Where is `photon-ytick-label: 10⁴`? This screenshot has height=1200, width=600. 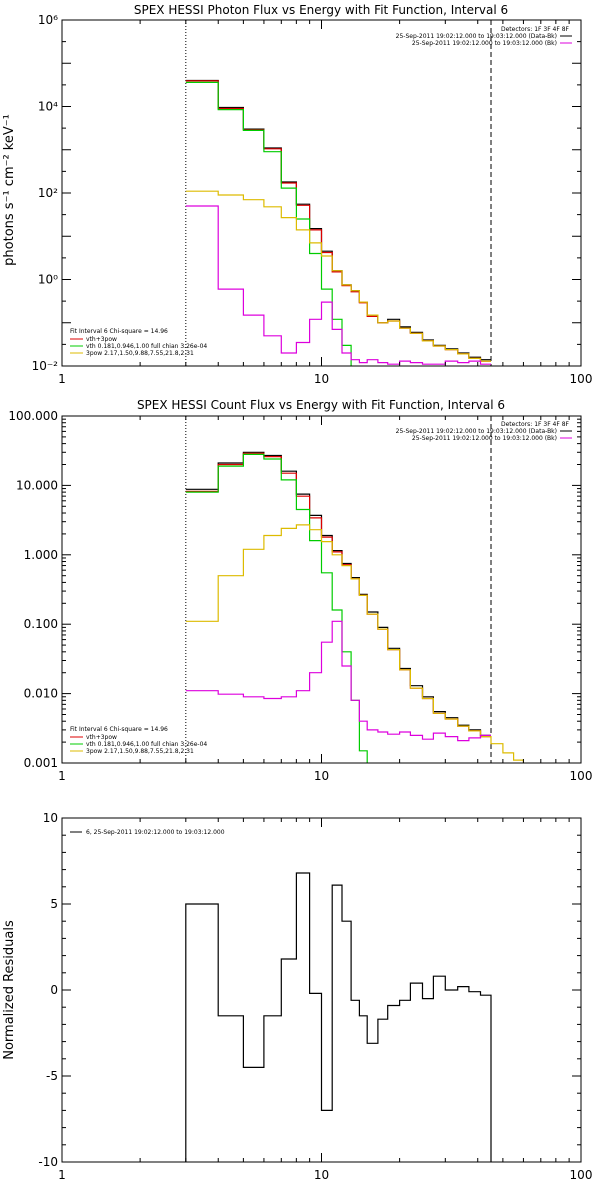
photon-ytick-label: 10⁴ is located at coordinates (48, 107).